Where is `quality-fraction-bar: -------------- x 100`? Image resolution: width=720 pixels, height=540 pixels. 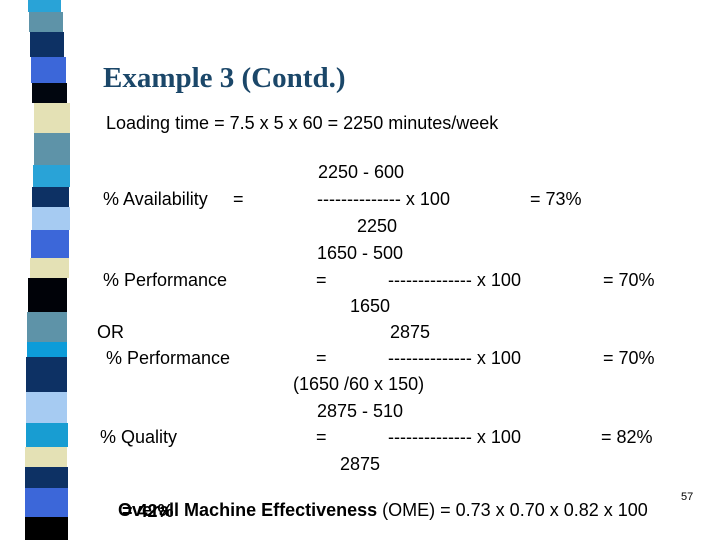
quality-fraction-bar: -------------- x 100 is located at coordinates (454, 437).